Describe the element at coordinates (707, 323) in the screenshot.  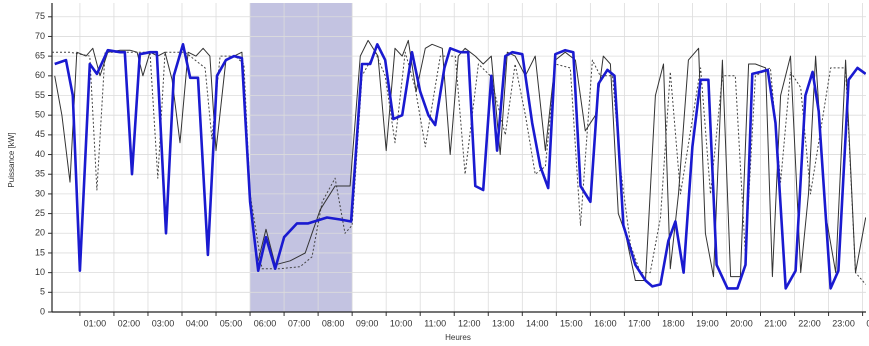
I see `x-tick-label: 19:00` at that location.